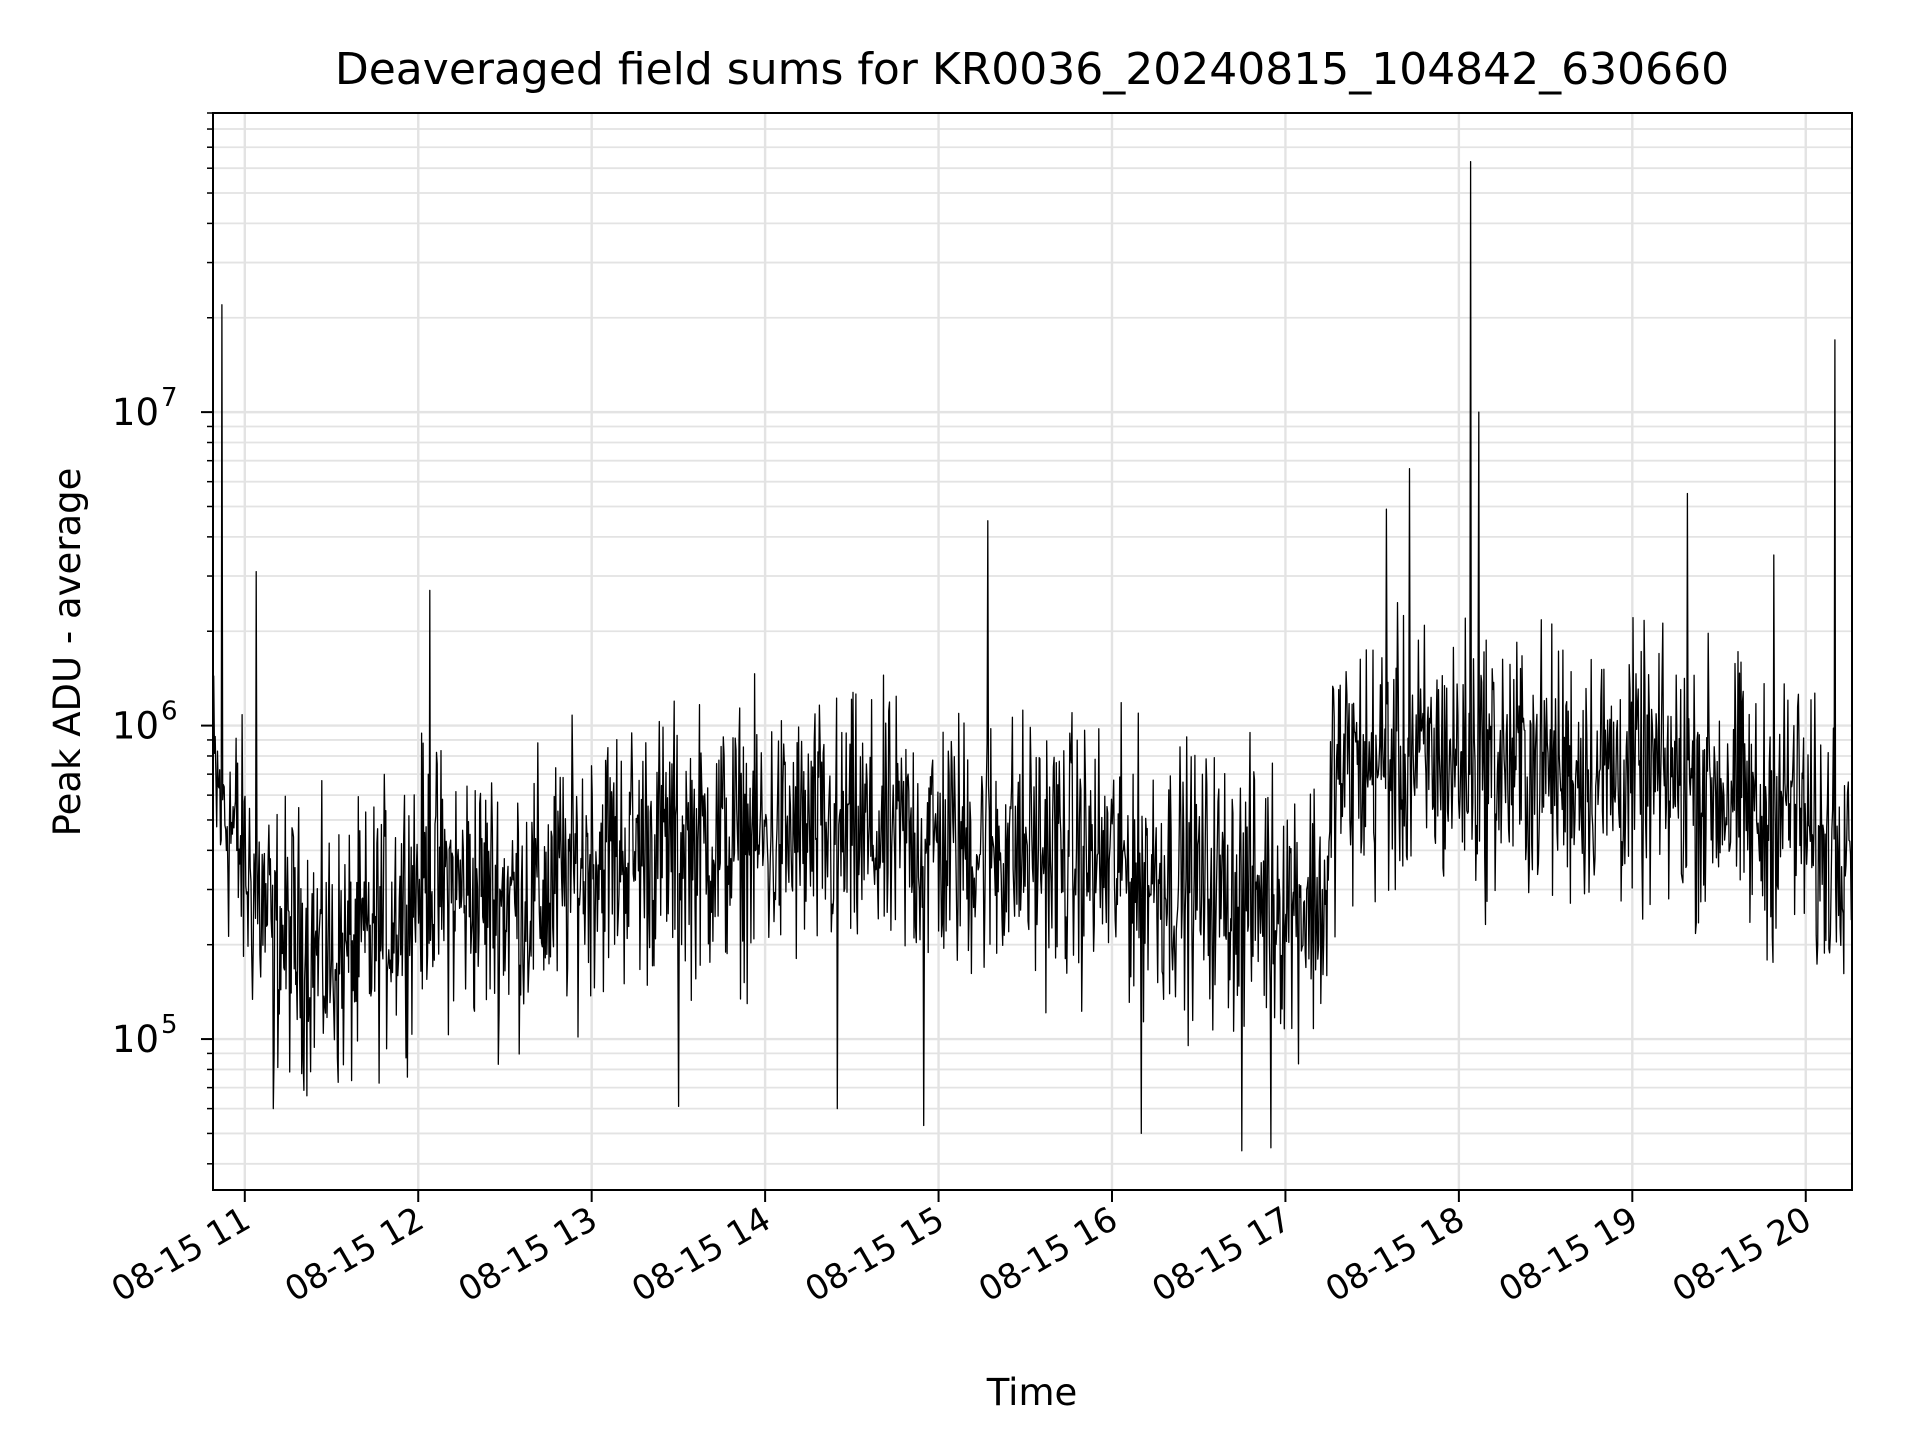 Image resolution: width=1920 pixels, height=1440 pixels. What do you see at coordinates (169, 1025) in the screenshot?
I see `y-tick-label-exponent: 5` at bounding box center [169, 1025].